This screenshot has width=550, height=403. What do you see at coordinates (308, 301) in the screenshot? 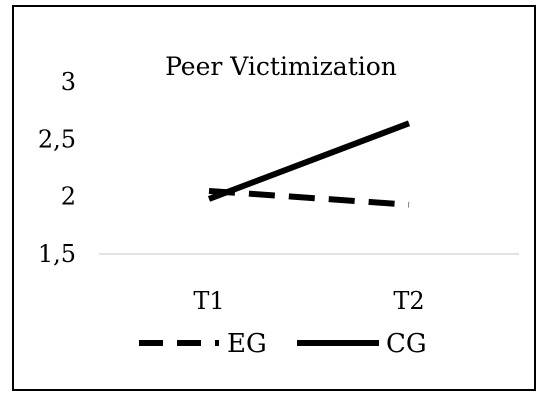
I see `x-axis-ticks: T1 T2` at bounding box center [308, 301].